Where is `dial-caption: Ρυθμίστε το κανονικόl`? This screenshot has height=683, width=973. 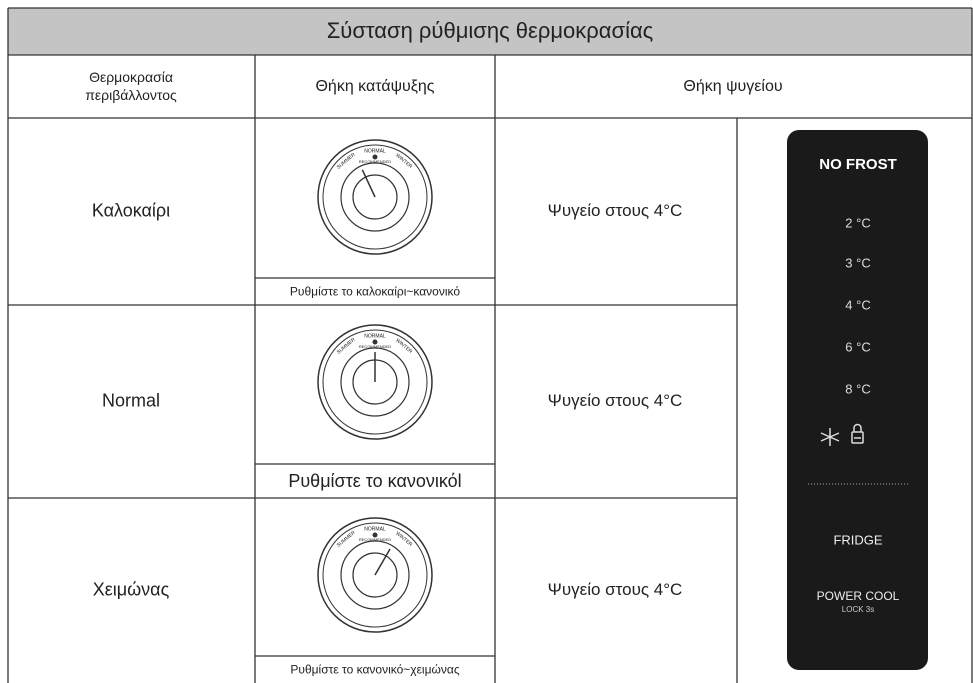 dial-caption: Ρυθμίστε το κανονικόl is located at coordinates (374, 481).